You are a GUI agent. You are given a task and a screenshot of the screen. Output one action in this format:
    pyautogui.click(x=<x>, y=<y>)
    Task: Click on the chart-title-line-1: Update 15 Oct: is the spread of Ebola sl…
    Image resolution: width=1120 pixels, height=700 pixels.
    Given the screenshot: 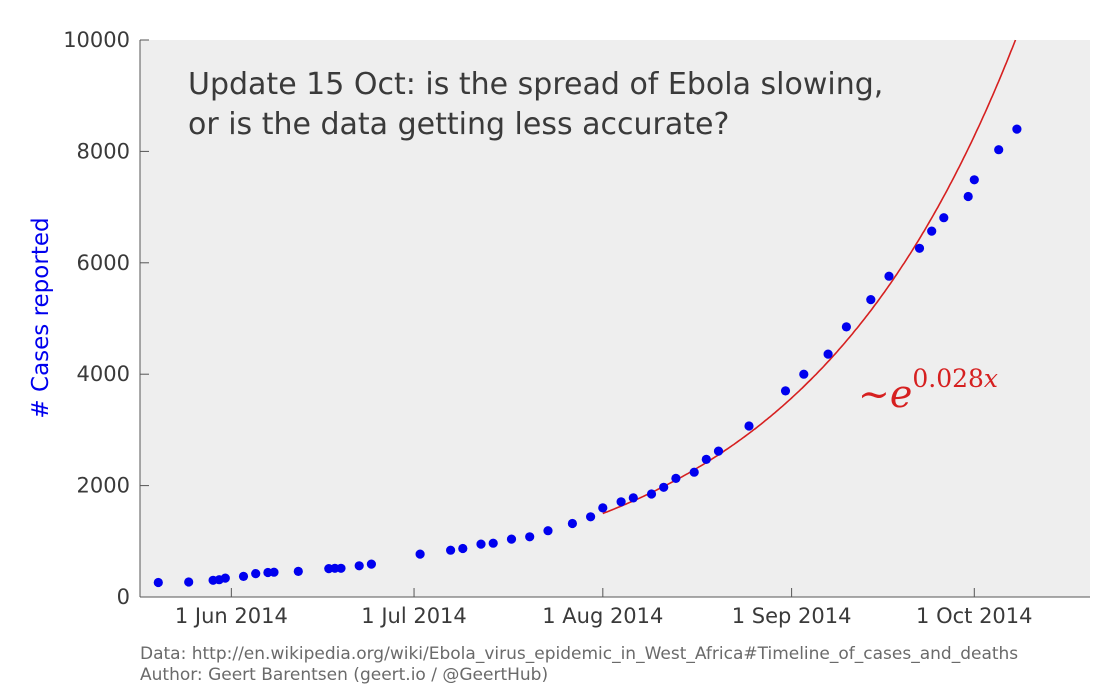 What is the action you would take?
    pyautogui.click(x=535, y=84)
    